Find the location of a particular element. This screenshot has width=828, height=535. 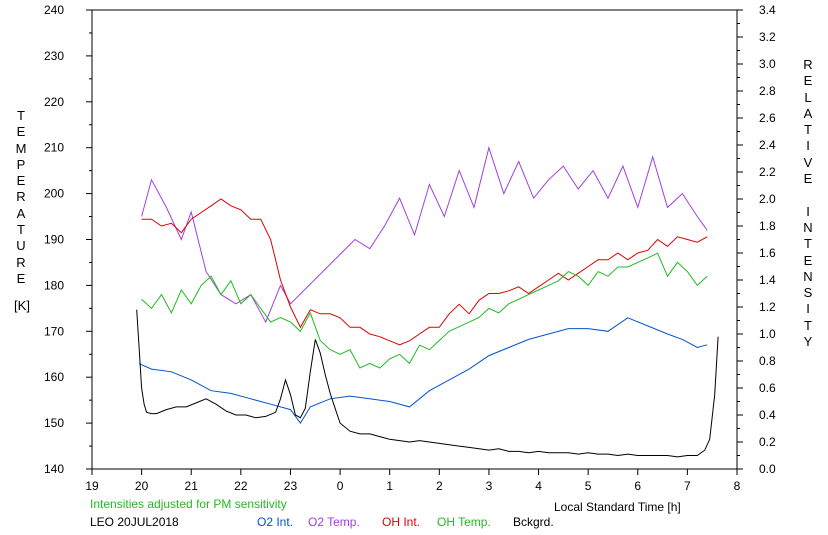

y-right-tick-label: 2.4 is located at coordinates (767, 145).